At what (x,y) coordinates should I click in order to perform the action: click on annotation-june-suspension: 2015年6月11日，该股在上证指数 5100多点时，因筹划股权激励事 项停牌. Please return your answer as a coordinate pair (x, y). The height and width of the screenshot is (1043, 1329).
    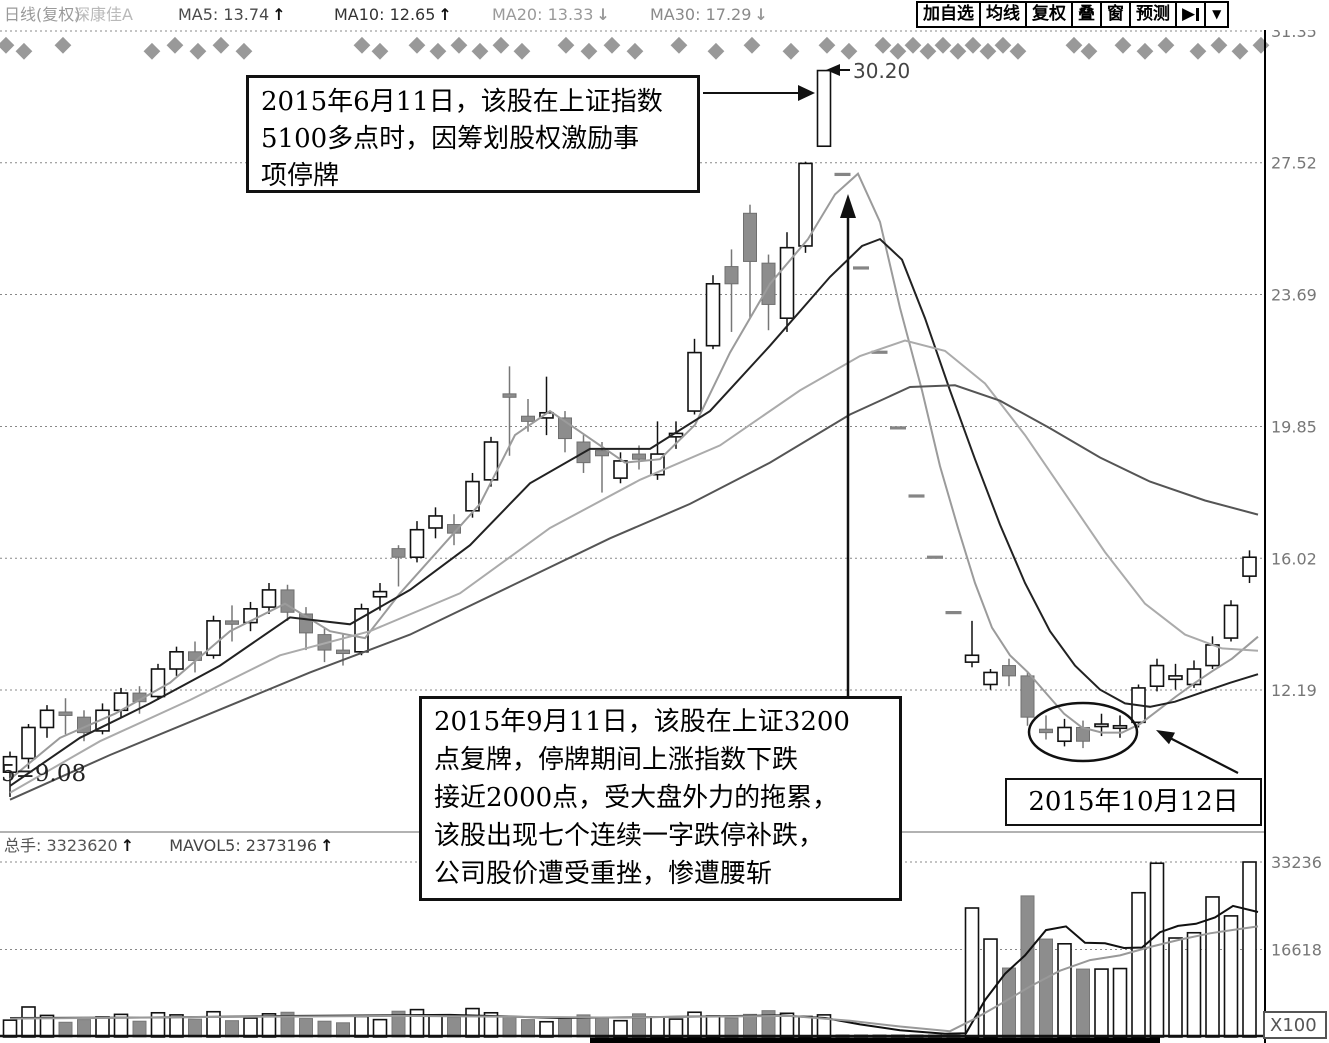
    Looking at the image, I should click on (473, 134).